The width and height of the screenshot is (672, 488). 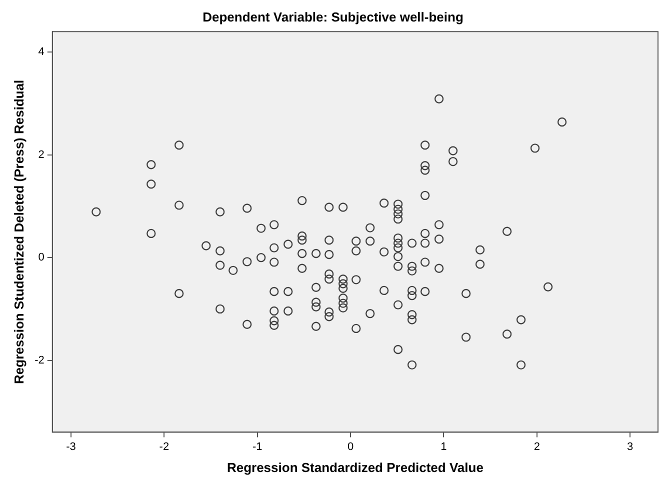 What do you see at coordinates (333, 16) in the screenshot?
I see `chart-title: Dependent Variable: Subjective well-being` at bounding box center [333, 16].